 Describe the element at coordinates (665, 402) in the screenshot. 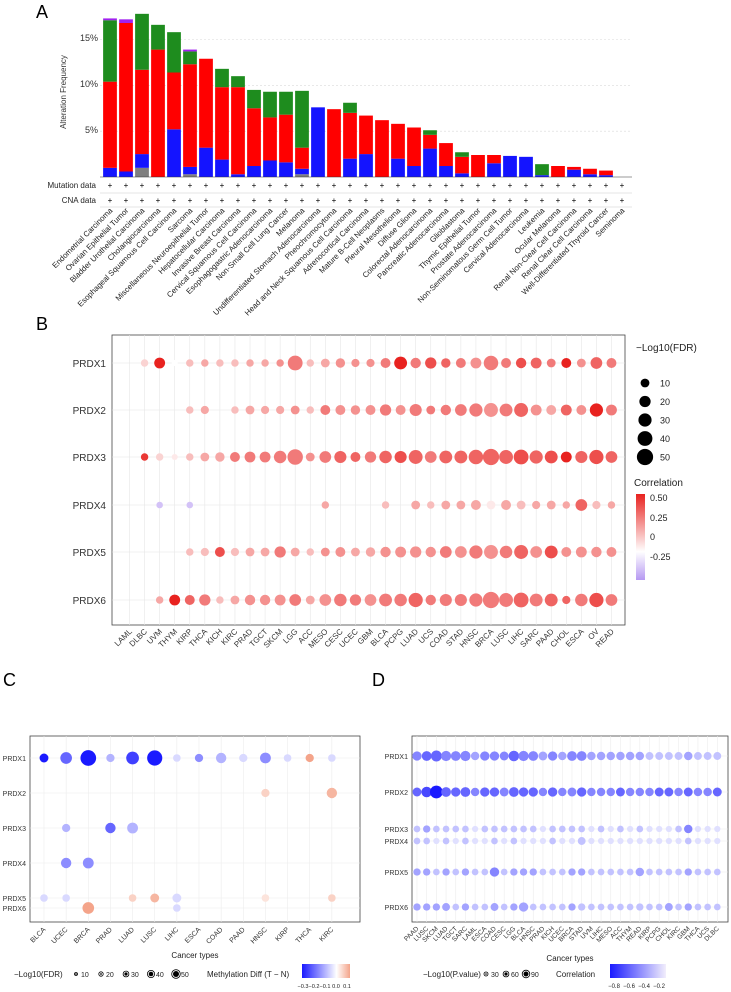

I see `panel-b-size-legend-label: 20` at that location.